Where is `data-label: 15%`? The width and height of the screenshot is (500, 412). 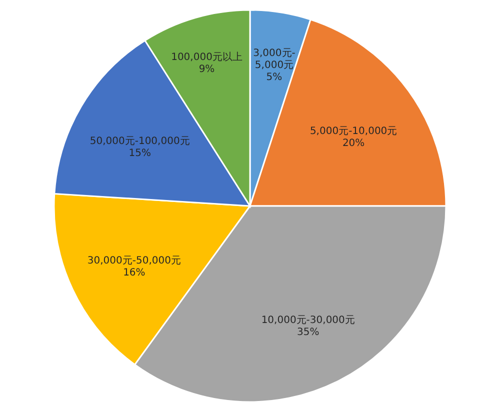
data-label: 15% is located at coordinates (139, 153).